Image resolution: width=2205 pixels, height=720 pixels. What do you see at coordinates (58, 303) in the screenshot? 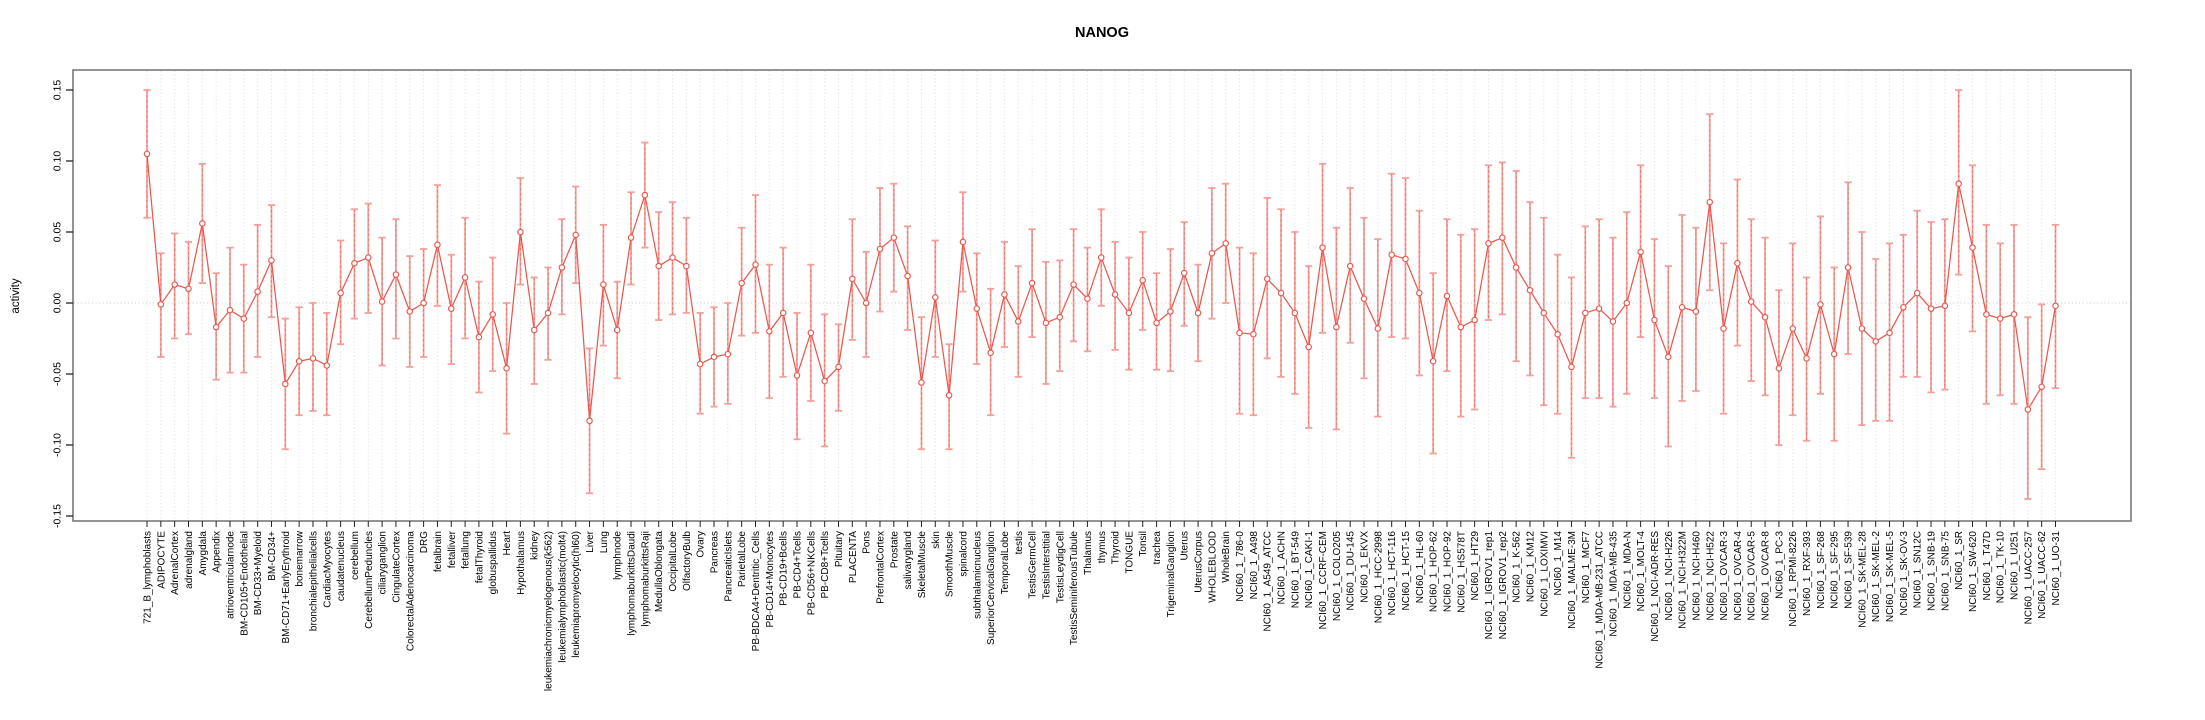
I see `svg-text: 0.00` at bounding box center [58, 303].